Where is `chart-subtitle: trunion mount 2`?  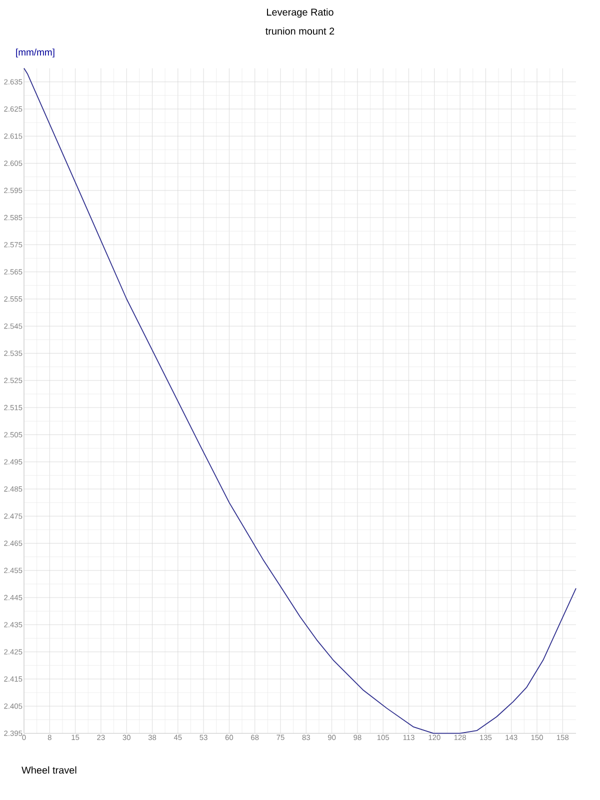
chart-subtitle: trunion mount 2 is located at coordinates (300, 31).